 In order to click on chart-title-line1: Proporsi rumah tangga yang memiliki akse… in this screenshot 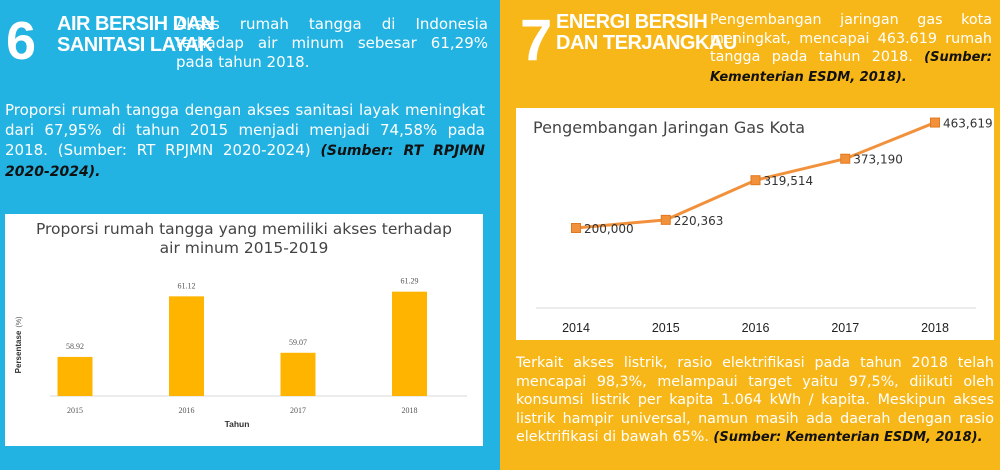, I will do `click(244, 229)`.